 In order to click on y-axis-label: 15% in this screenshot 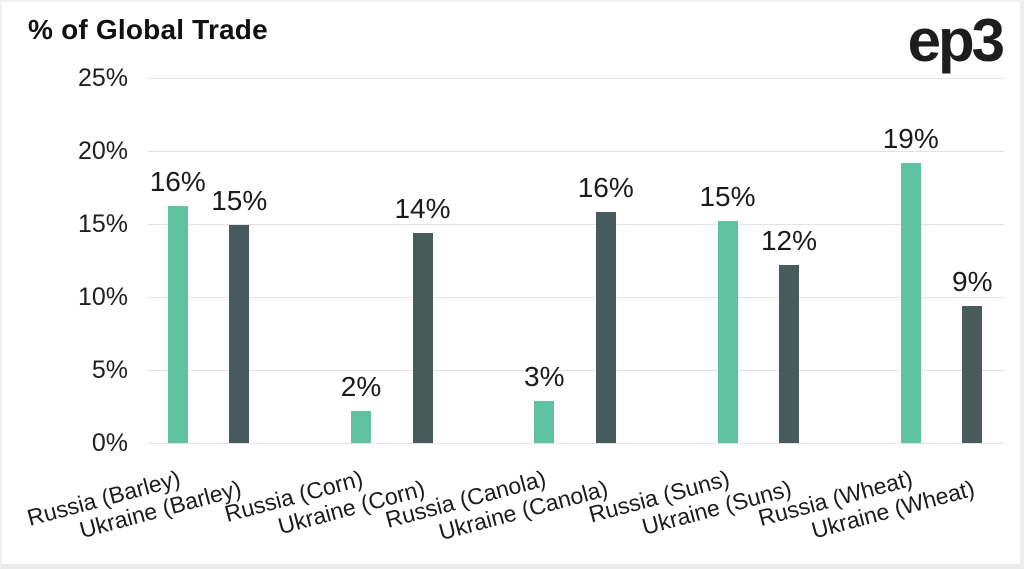, I will do `click(102, 224)`.